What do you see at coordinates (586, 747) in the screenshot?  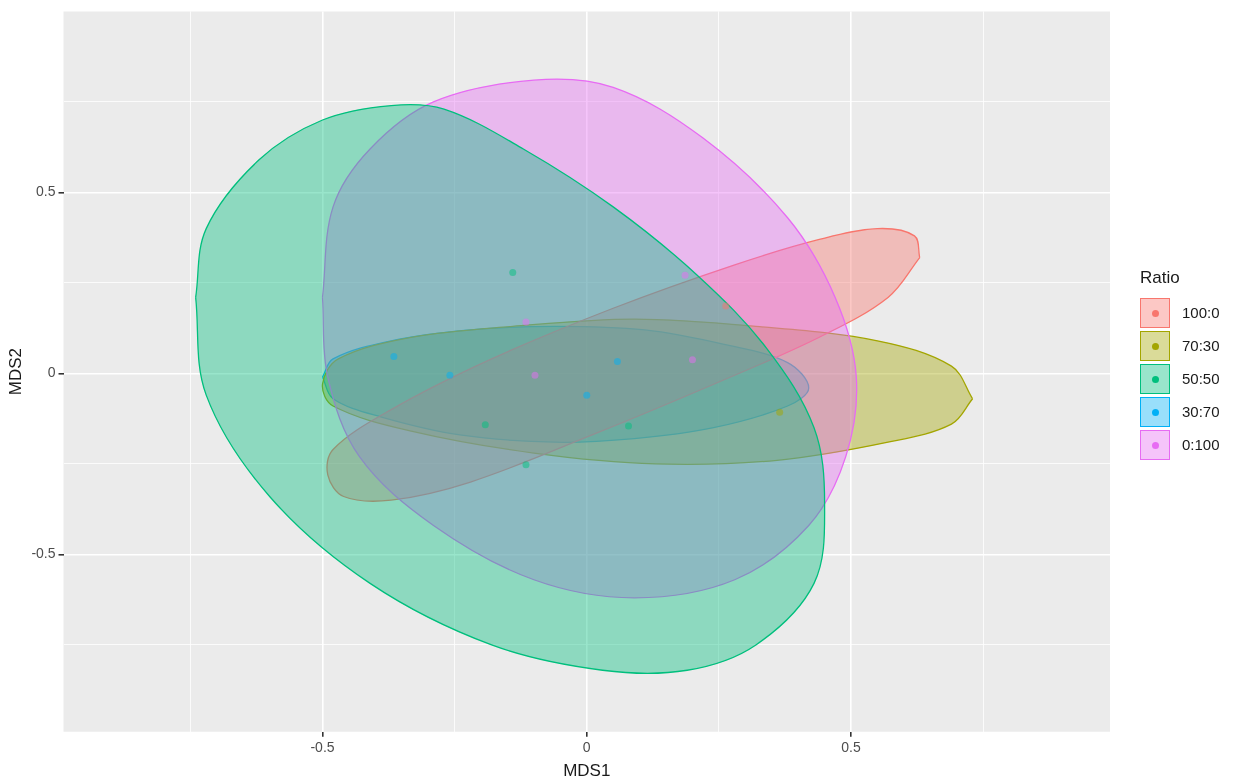 I see `x-tick-label: 0` at bounding box center [586, 747].